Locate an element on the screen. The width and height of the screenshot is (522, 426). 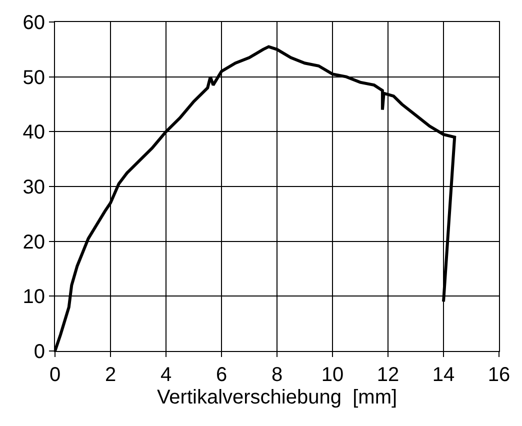
x-tick-label: 14 is located at coordinates (443, 375).